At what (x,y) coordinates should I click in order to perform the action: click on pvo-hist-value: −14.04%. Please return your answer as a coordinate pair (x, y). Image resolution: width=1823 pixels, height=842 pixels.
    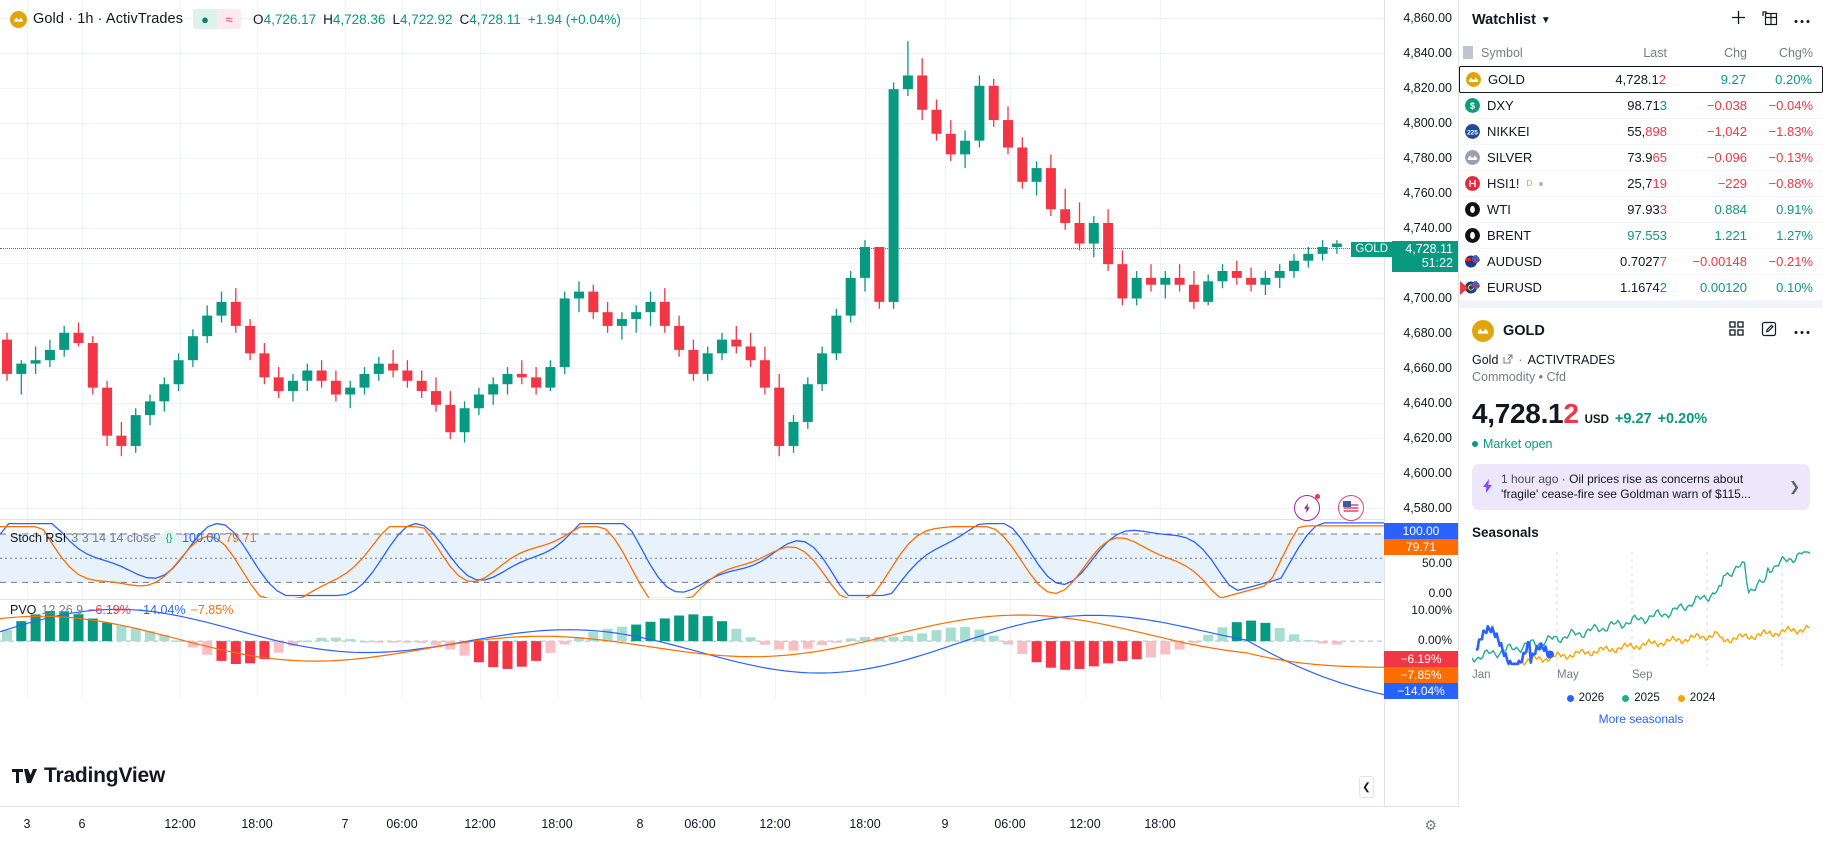
    Looking at the image, I should click on (160, 610).